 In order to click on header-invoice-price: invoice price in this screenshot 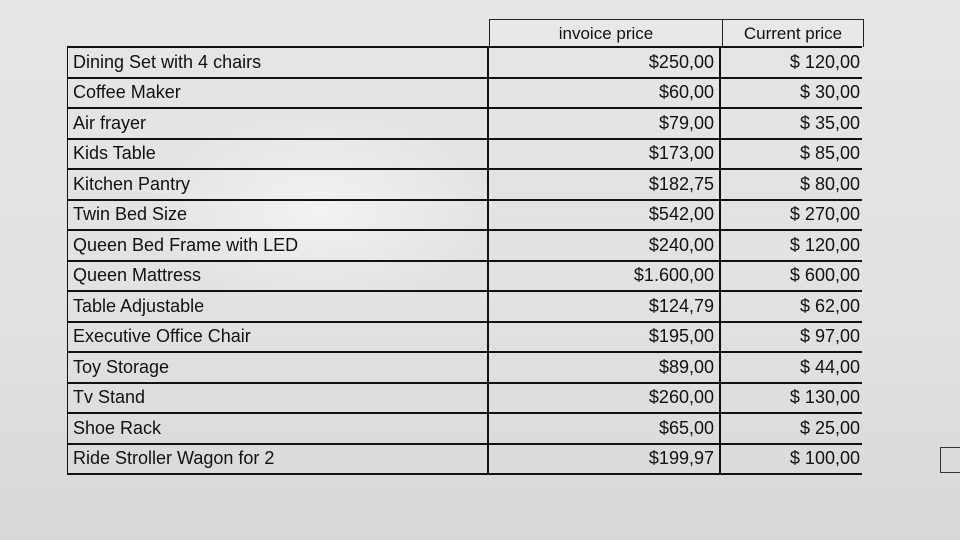, I will do `click(606, 33)`.